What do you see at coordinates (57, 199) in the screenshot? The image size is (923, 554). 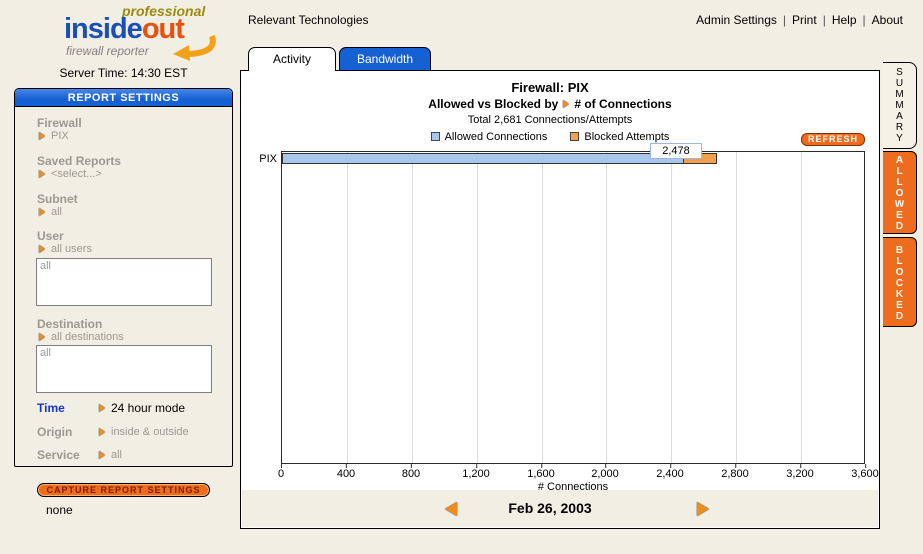 I see `subnet-label: Subnet` at bounding box center [57, 199].